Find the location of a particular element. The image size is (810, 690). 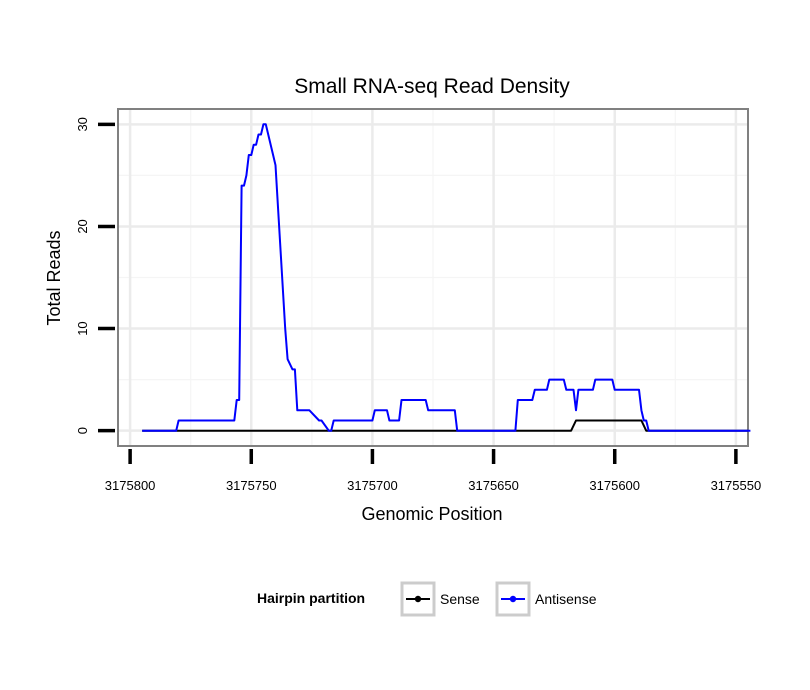

legend-label-sense: Sense is located at coordinates (460, 599).